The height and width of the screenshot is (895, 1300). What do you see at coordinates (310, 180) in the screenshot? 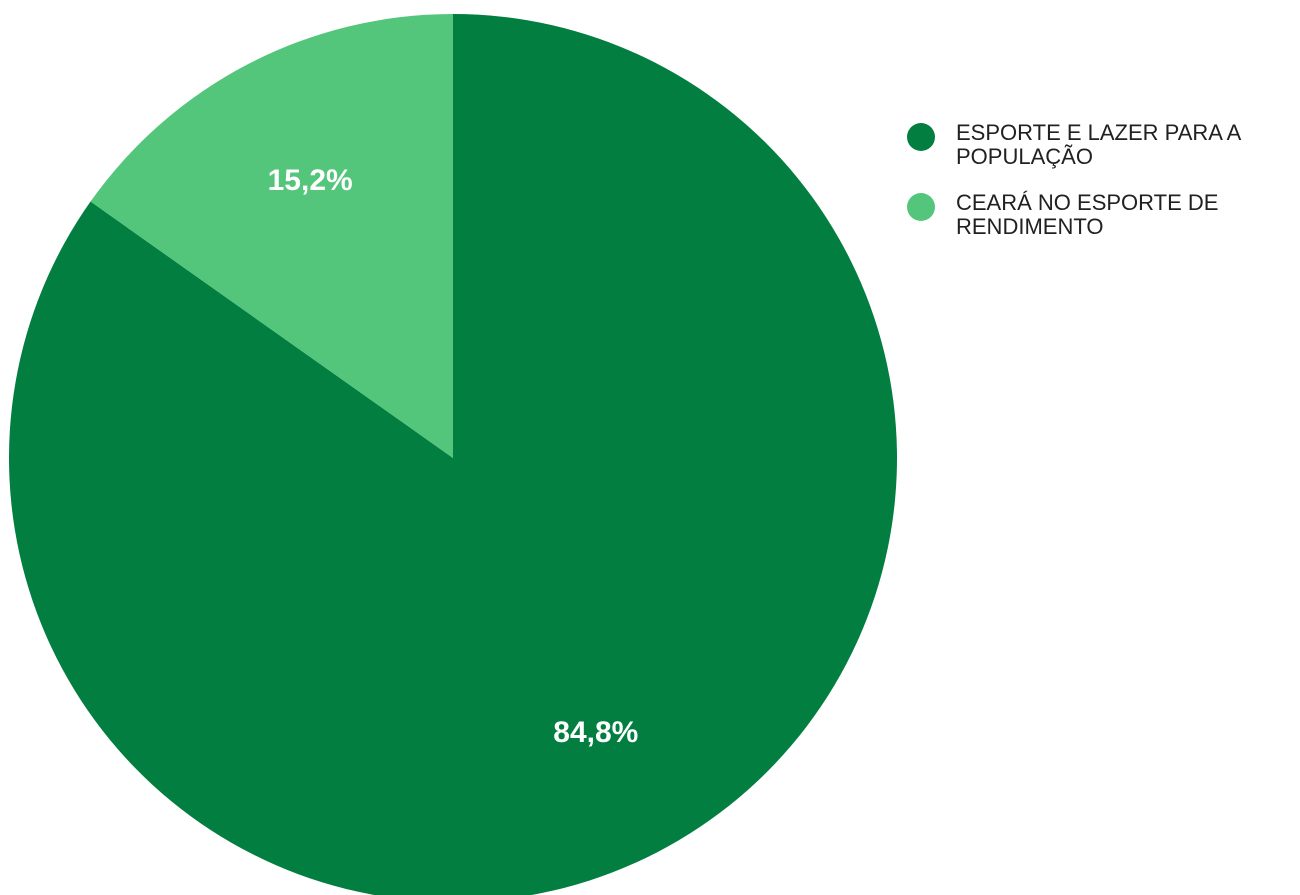
I see `slice-data-label: 15,2%` at bounding box center [310, 180].